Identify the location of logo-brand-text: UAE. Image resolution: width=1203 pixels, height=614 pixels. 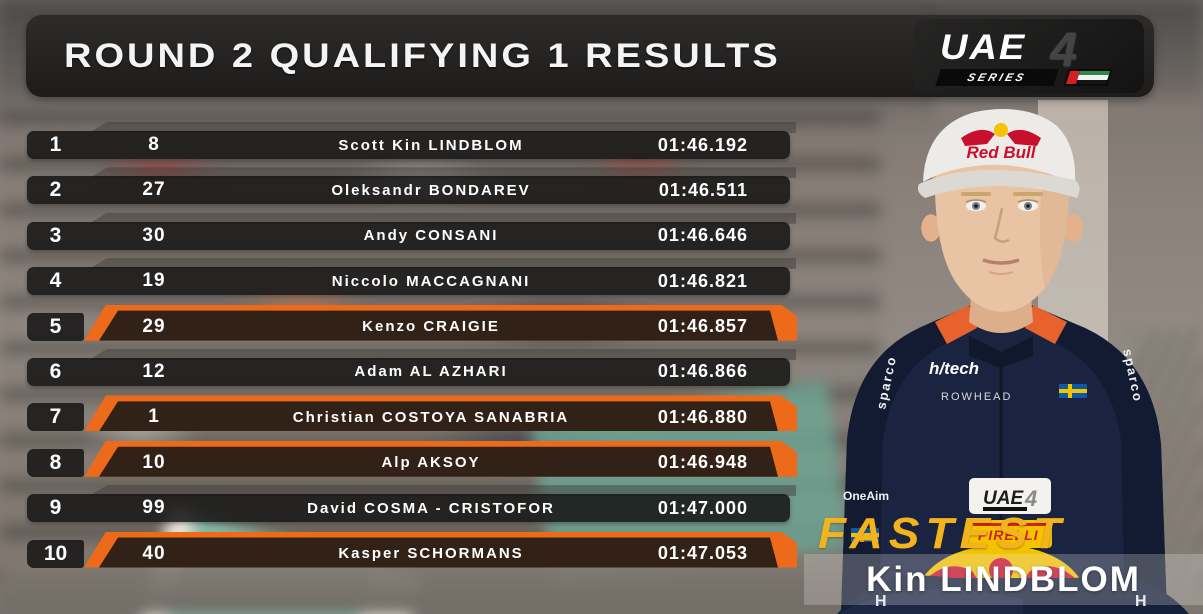
(983, 48).